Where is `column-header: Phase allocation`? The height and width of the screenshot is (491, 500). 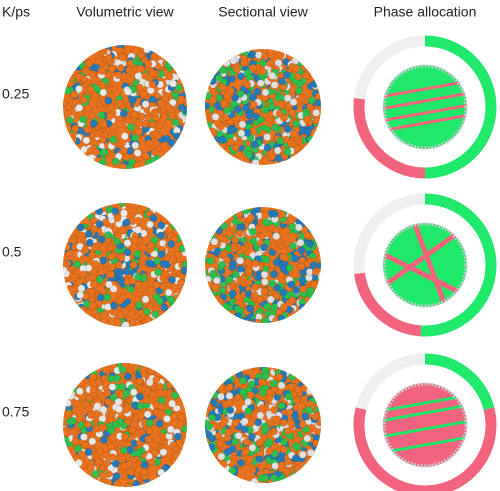
column-header: Phase allocation is located at coordinates (425, 12).